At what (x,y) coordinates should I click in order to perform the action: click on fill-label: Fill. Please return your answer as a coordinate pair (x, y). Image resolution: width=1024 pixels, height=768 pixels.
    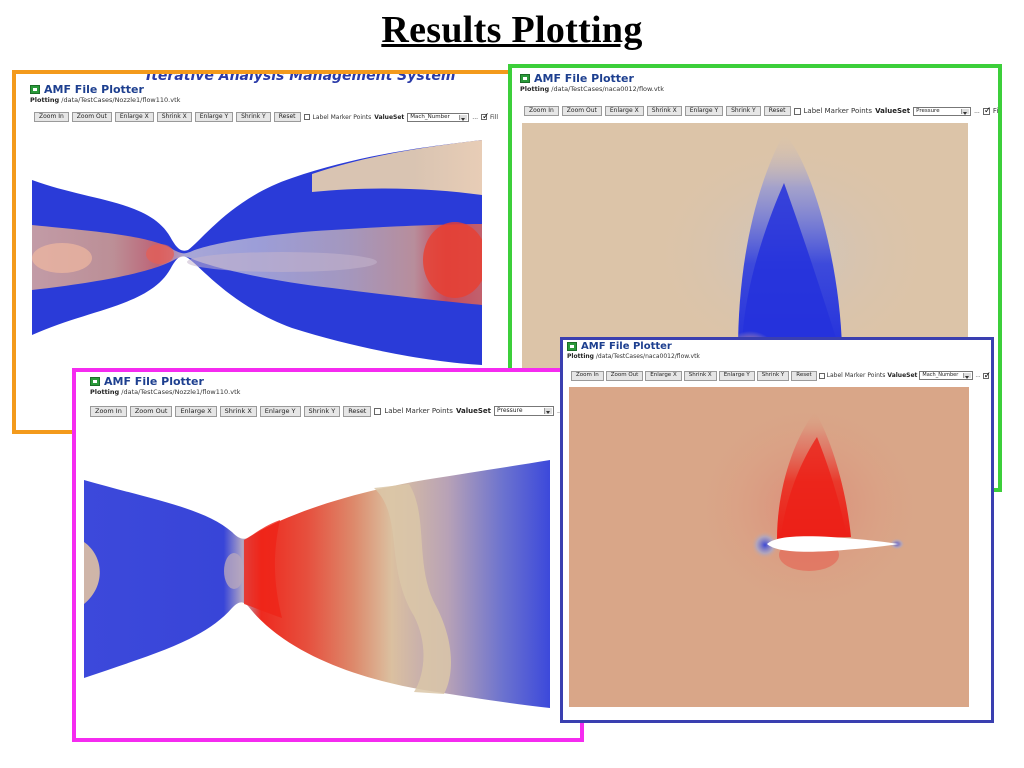
    Looking at the image, I should click on (494, 117).